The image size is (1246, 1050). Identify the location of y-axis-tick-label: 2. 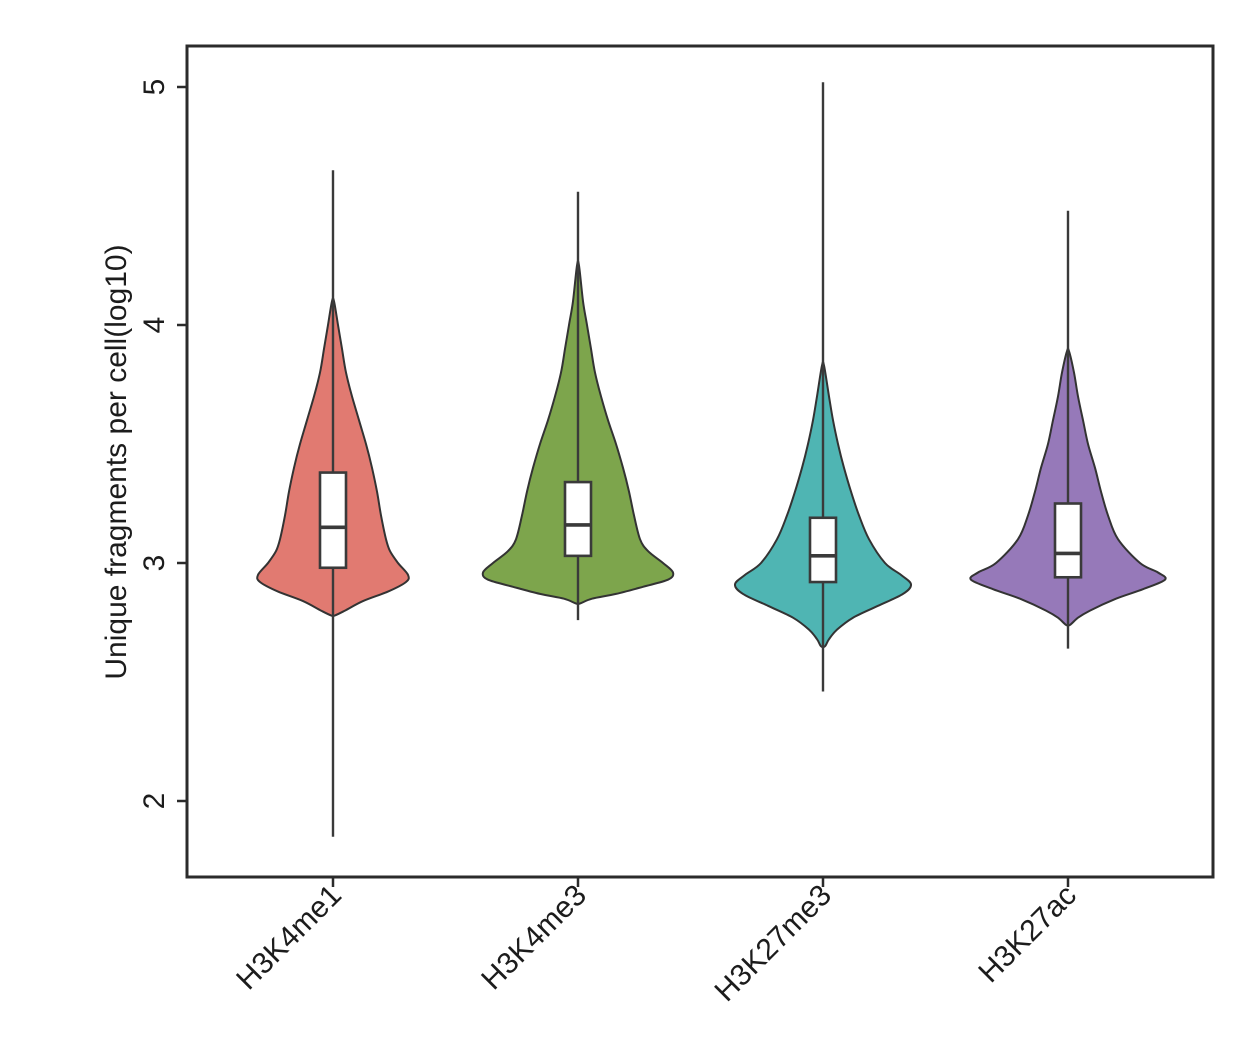
(154, 801).